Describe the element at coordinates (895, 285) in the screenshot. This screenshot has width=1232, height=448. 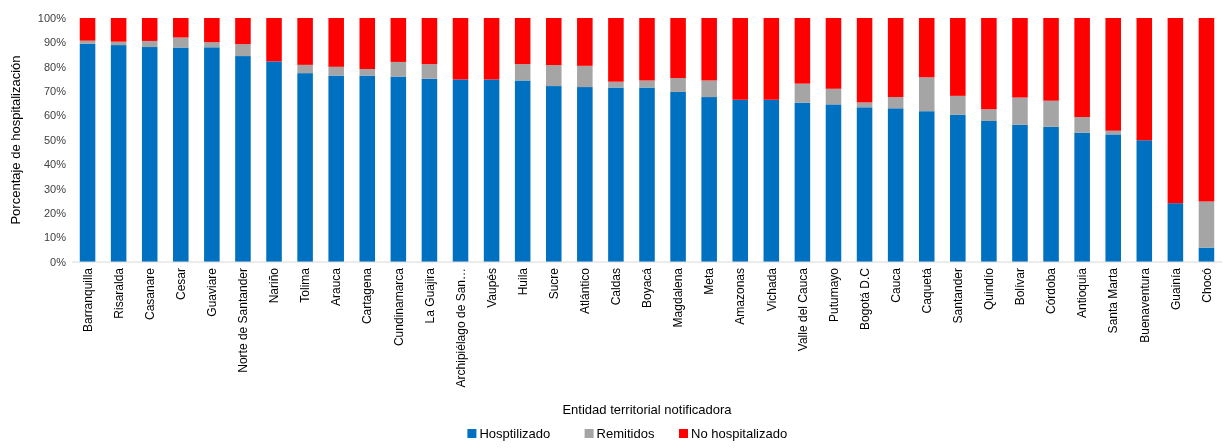
I see `x-tick-label: Cauca` at that location.